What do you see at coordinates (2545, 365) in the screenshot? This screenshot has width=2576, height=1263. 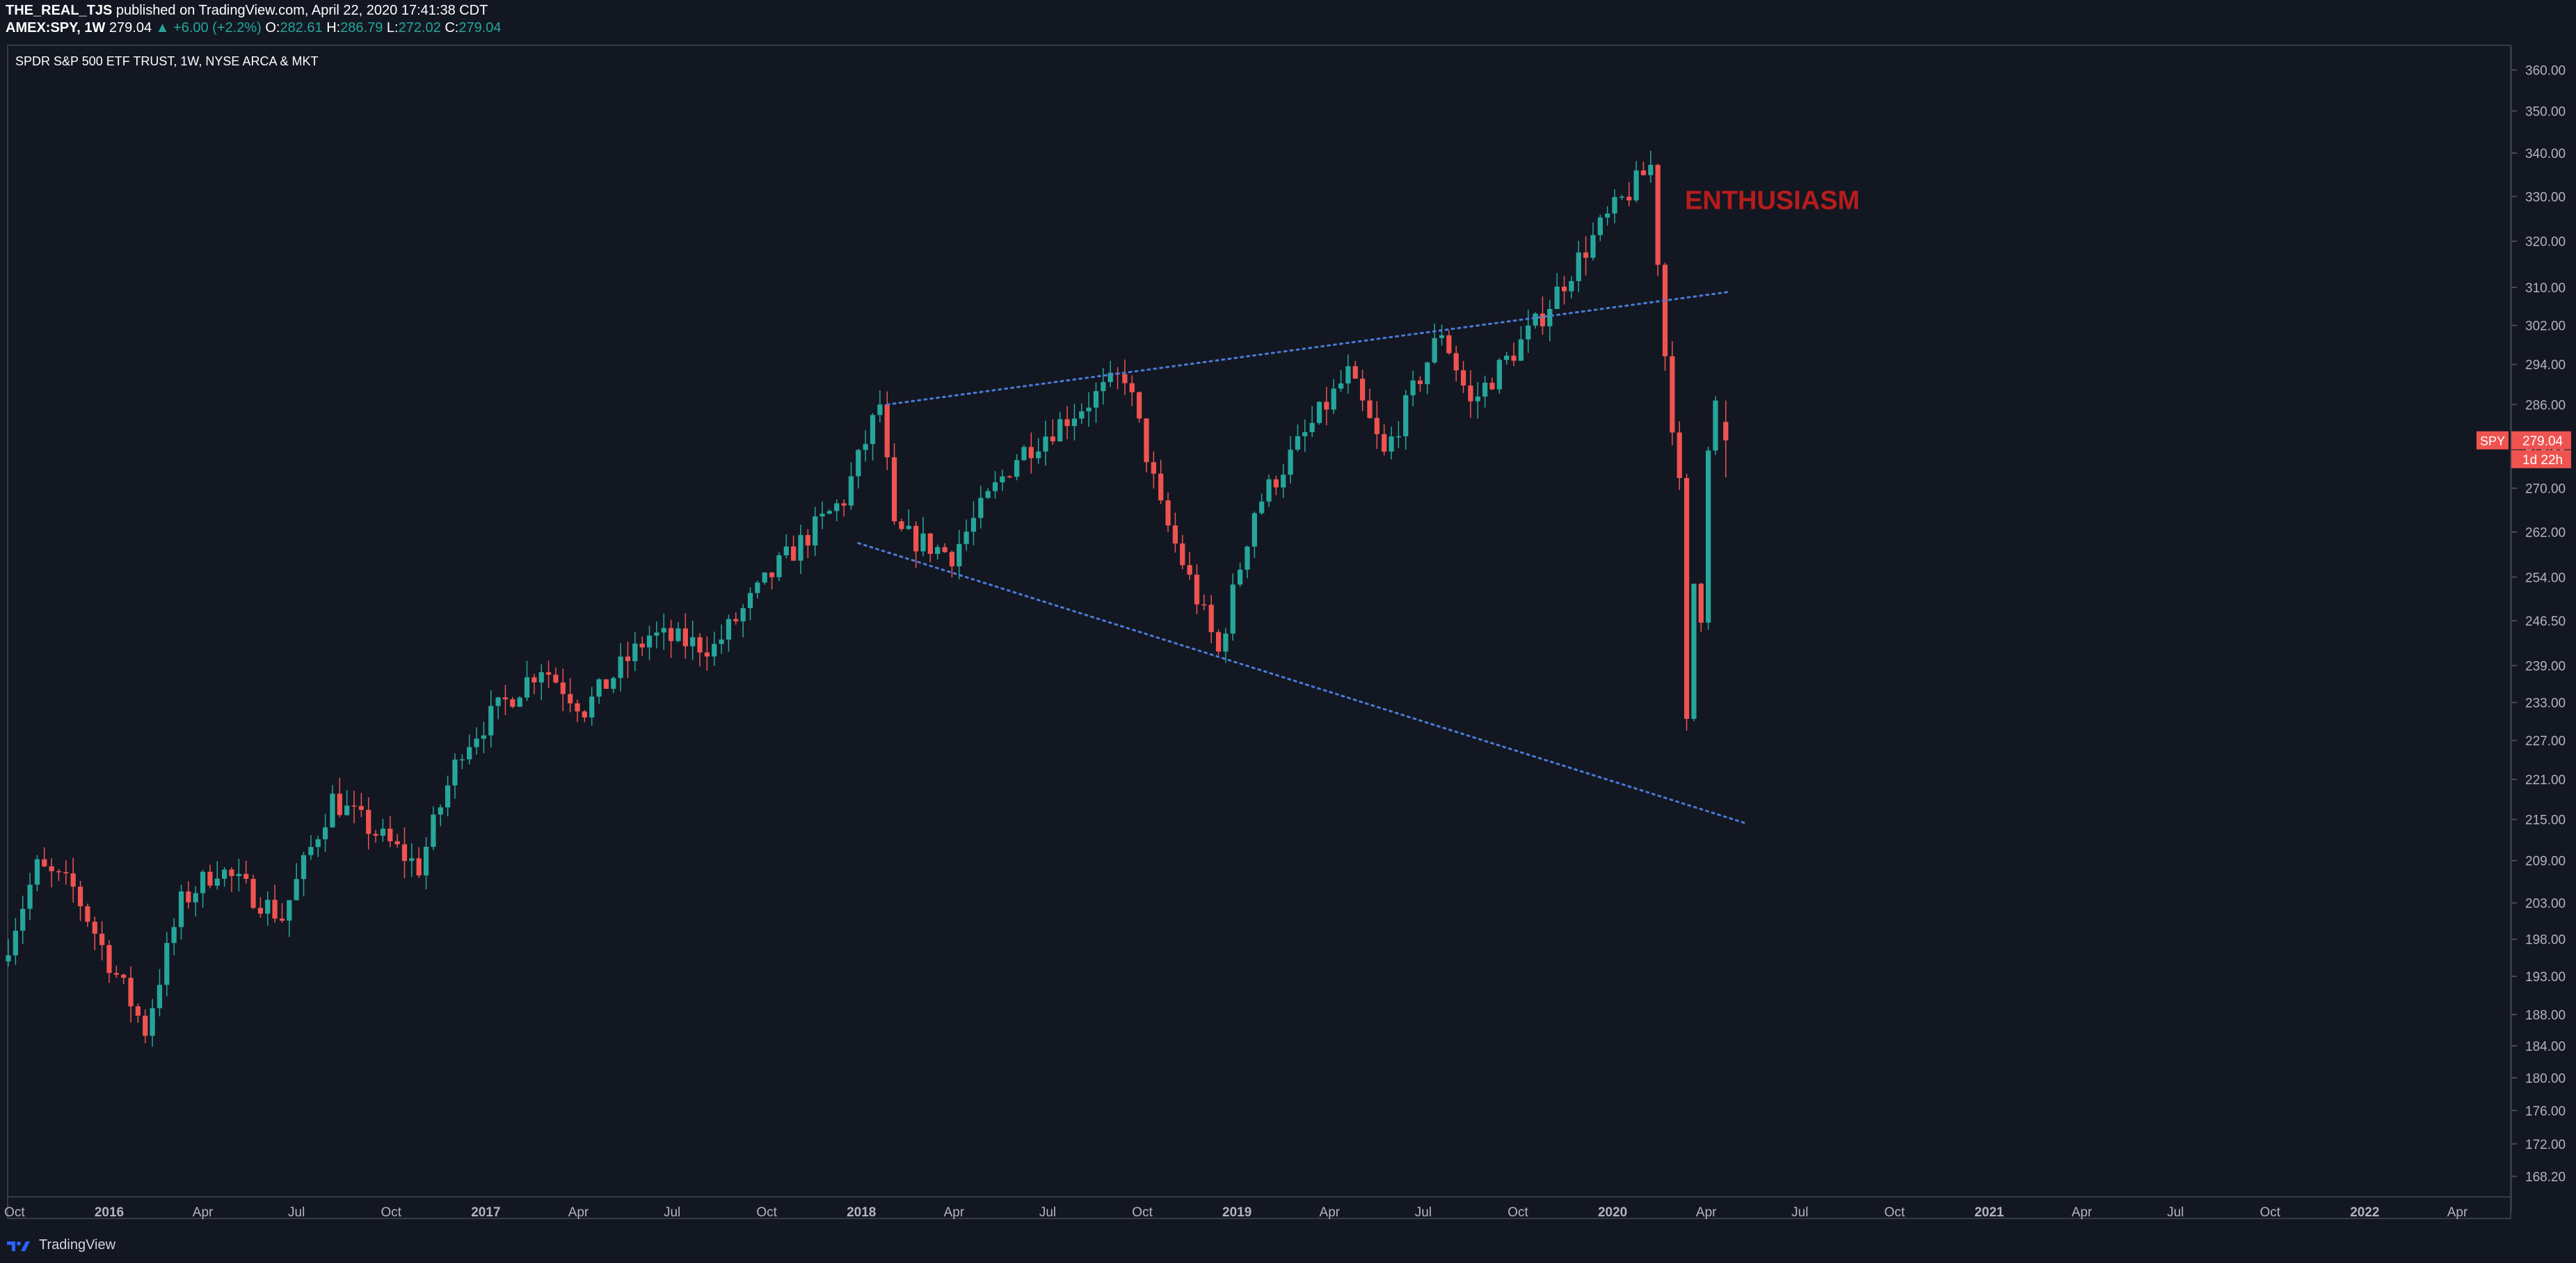 I see `y-tick-label: 294.00` at bounding box center [2545, 365].